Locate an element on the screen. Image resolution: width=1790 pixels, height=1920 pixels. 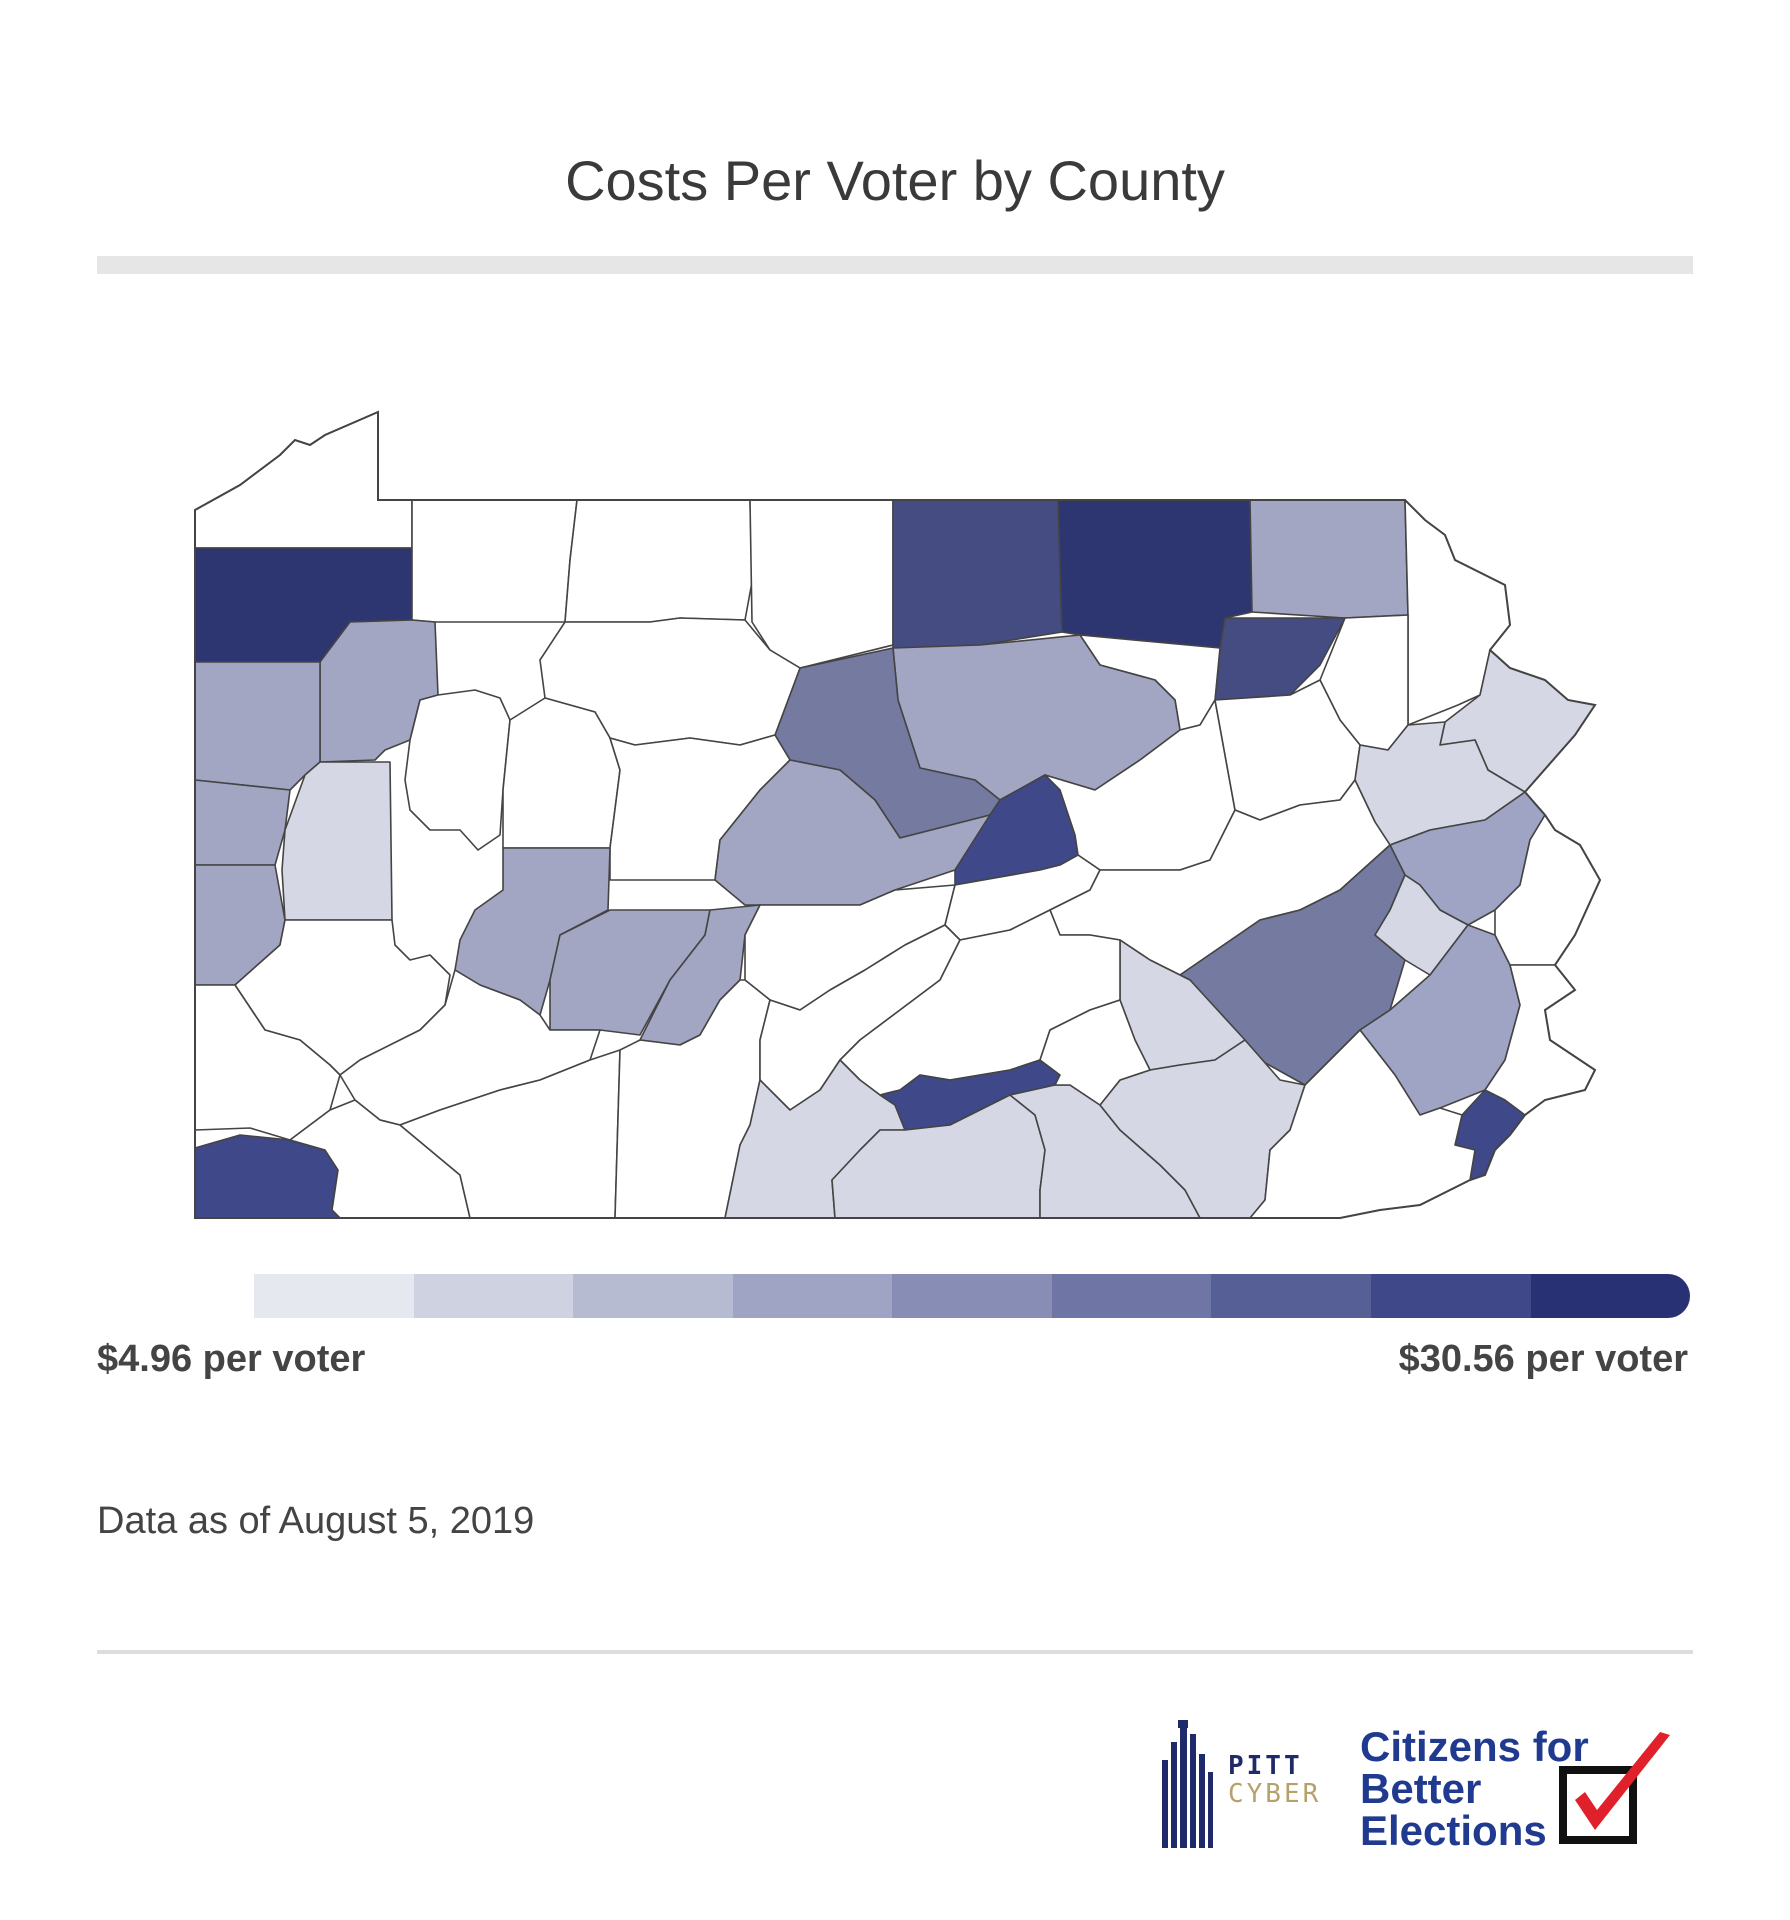
citizens-for-better-elections-wordmark: Citizens for Better Elections is located at coordinates (1474, 1789).